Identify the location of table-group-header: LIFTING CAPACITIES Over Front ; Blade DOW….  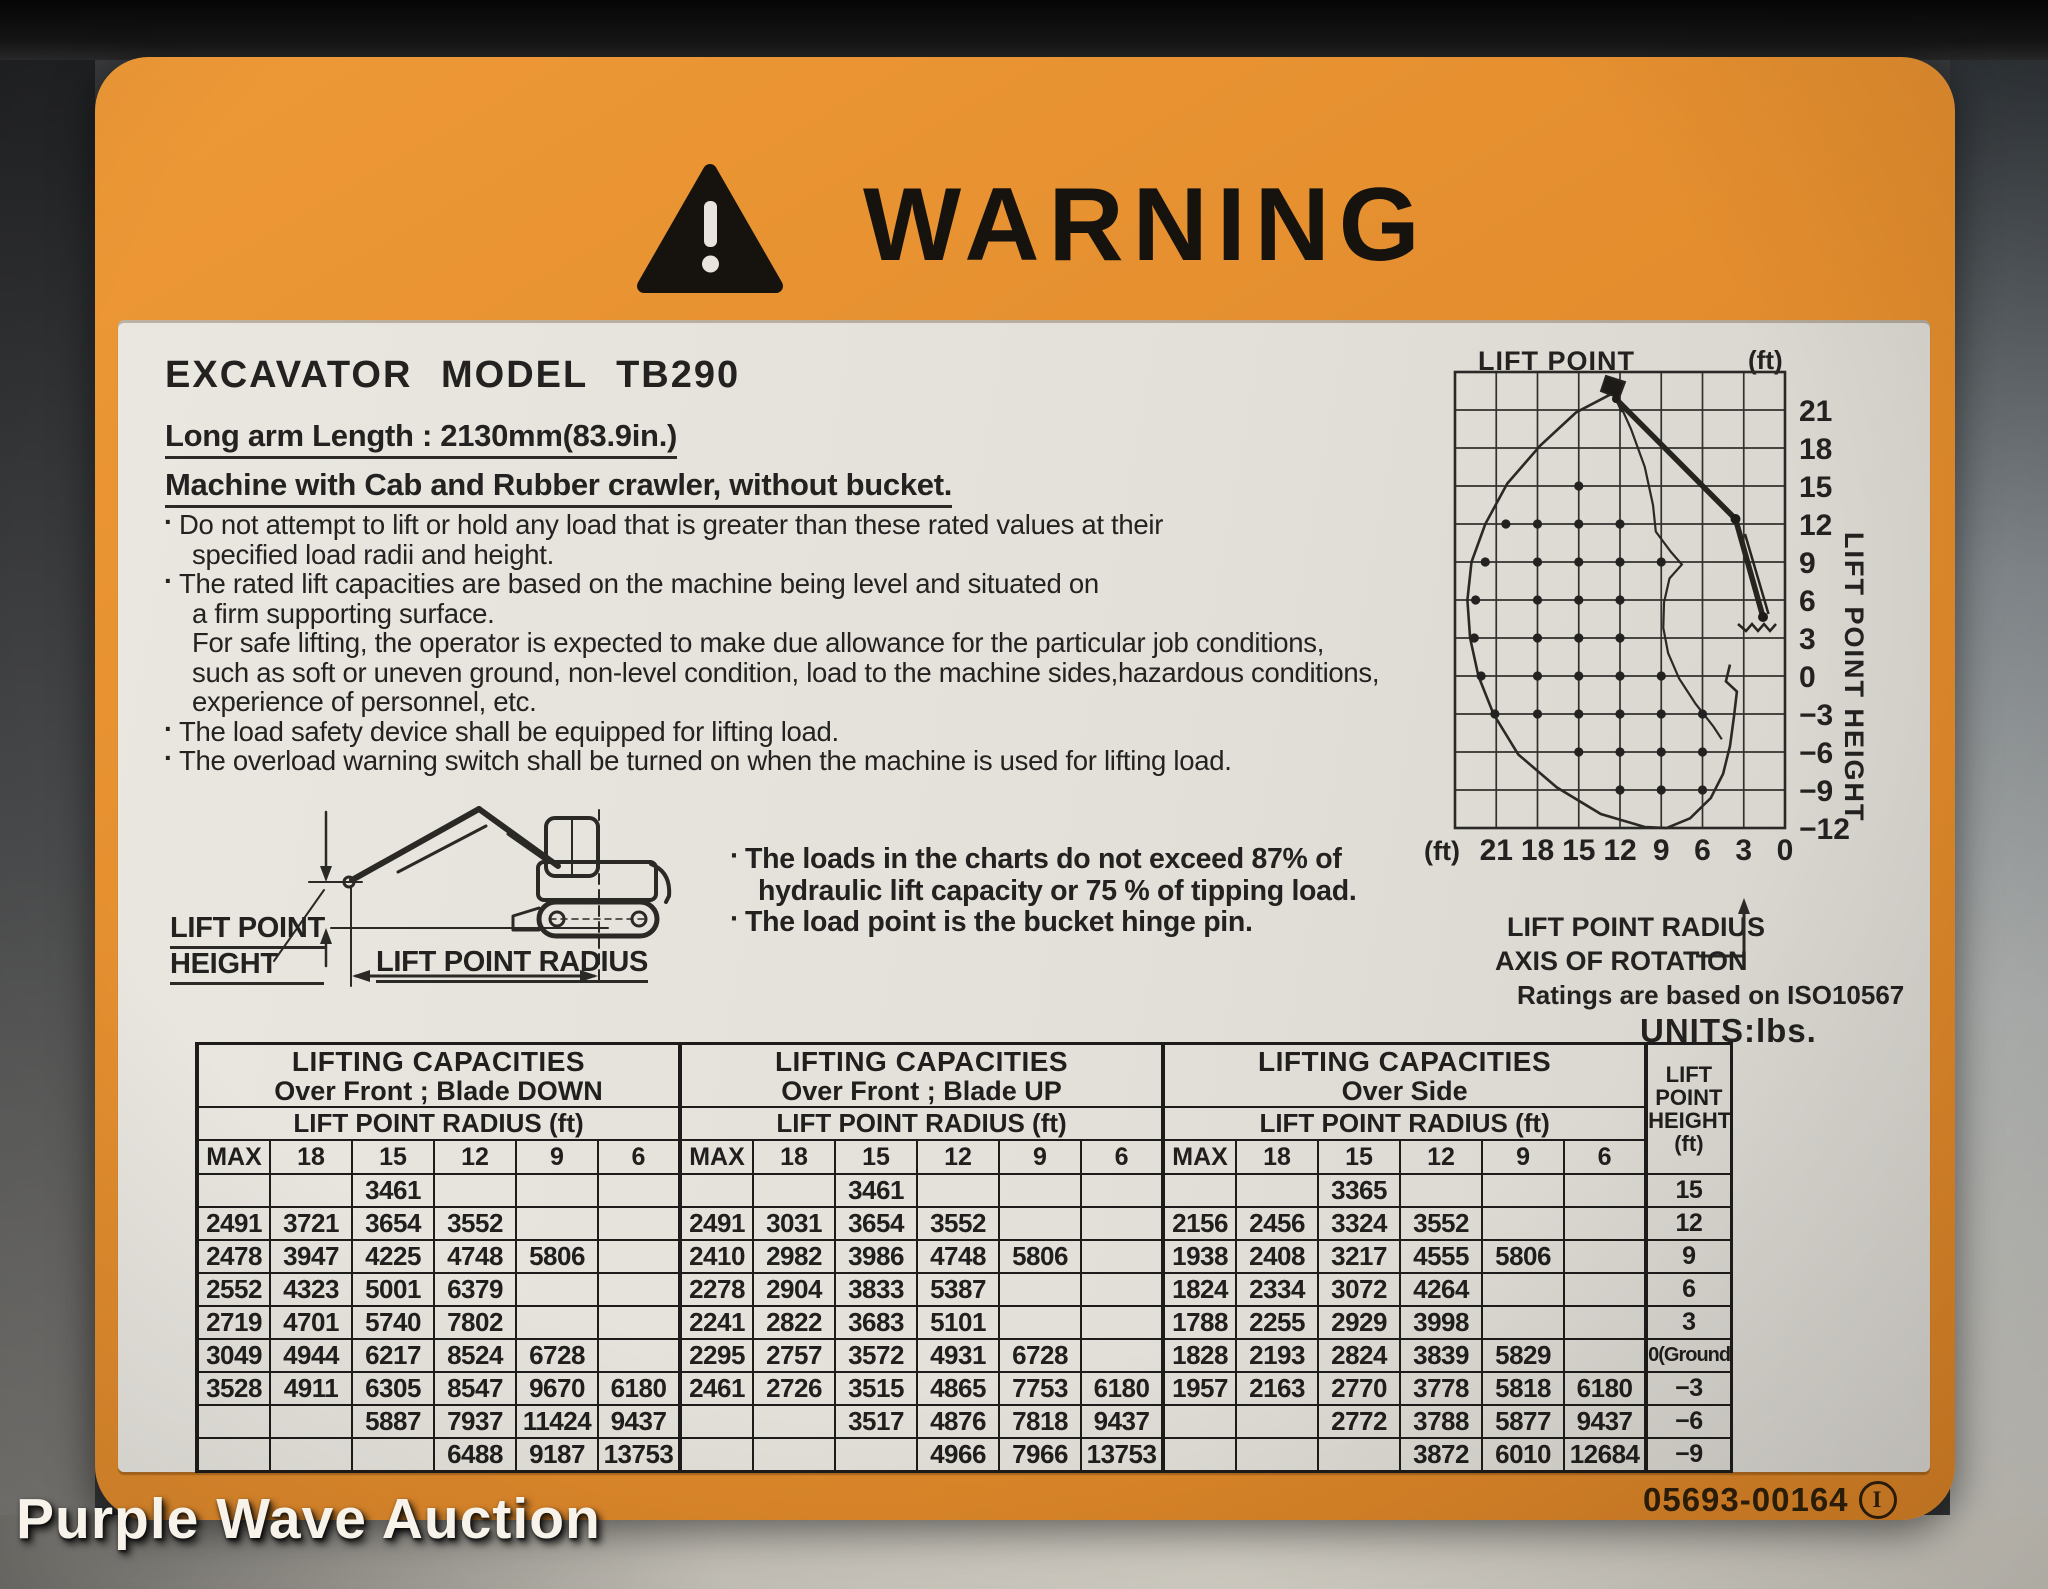
(438, 1075).